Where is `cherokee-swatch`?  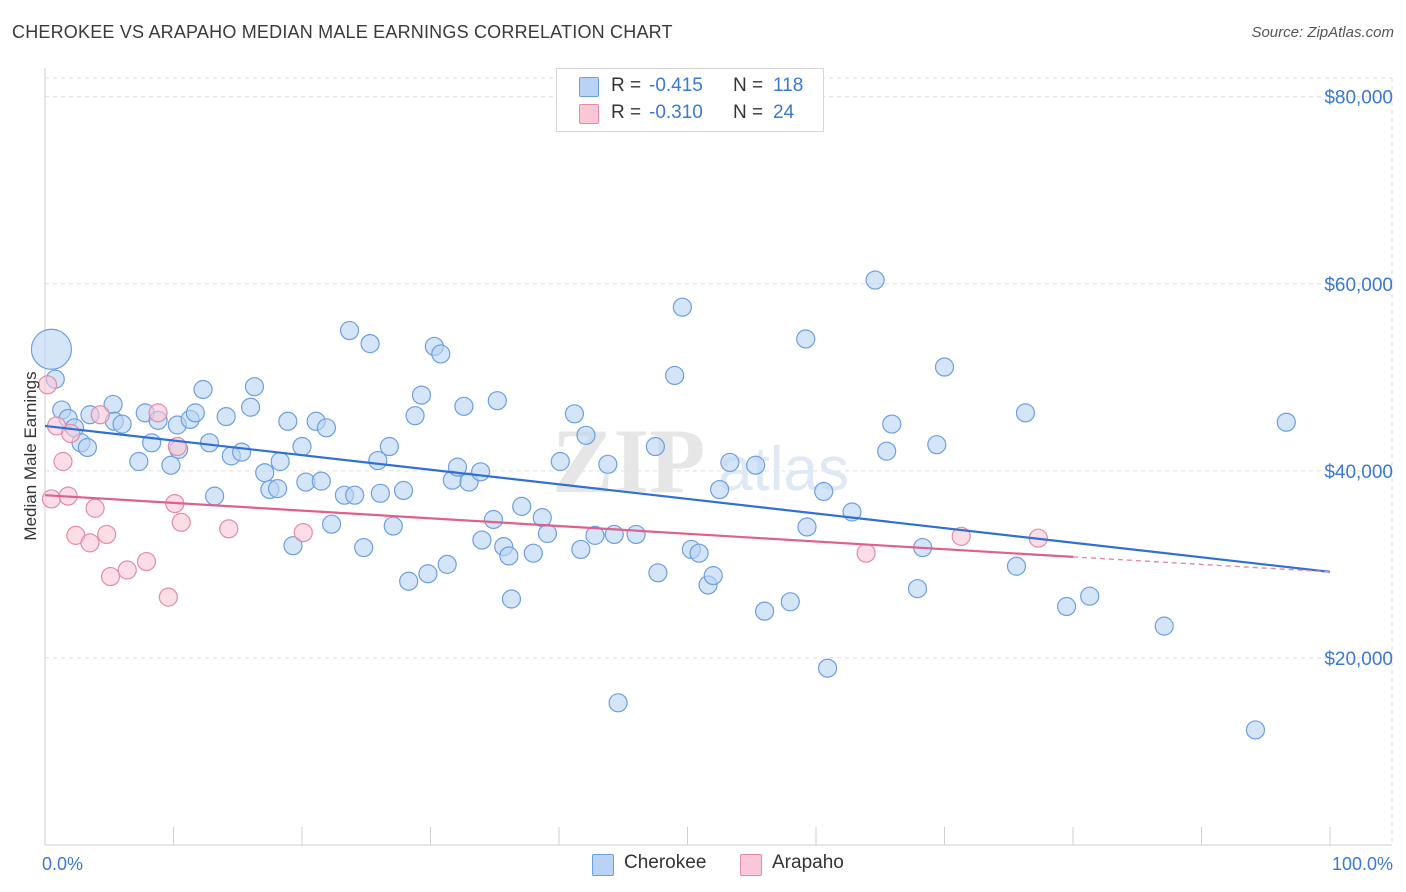
cherokee-swatch is located at coordinates (589, 87).